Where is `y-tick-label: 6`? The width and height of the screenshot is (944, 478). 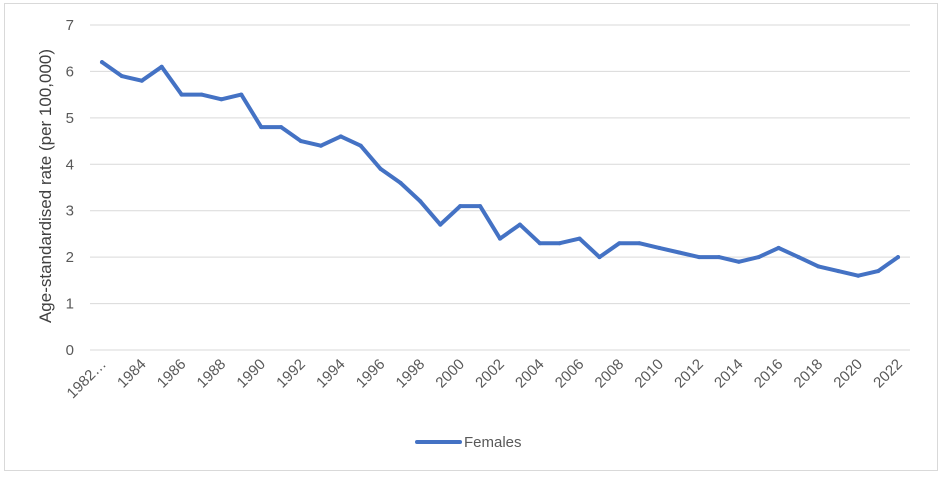
y-tick-label: 6 is located at coordinates (70, 71).